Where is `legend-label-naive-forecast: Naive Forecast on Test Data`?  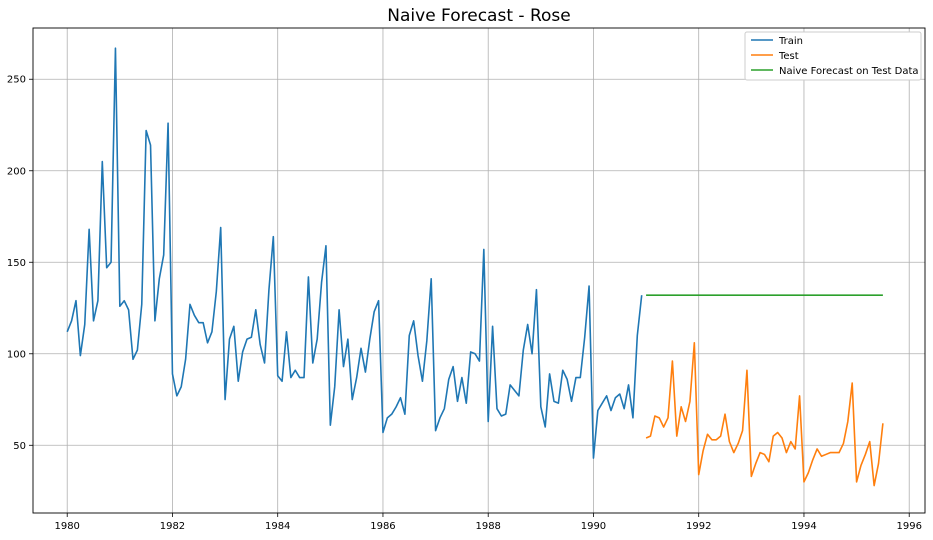
legend-label-naive-forecast: Naive Forecast on Test Data is located at coordinates (849, 71).